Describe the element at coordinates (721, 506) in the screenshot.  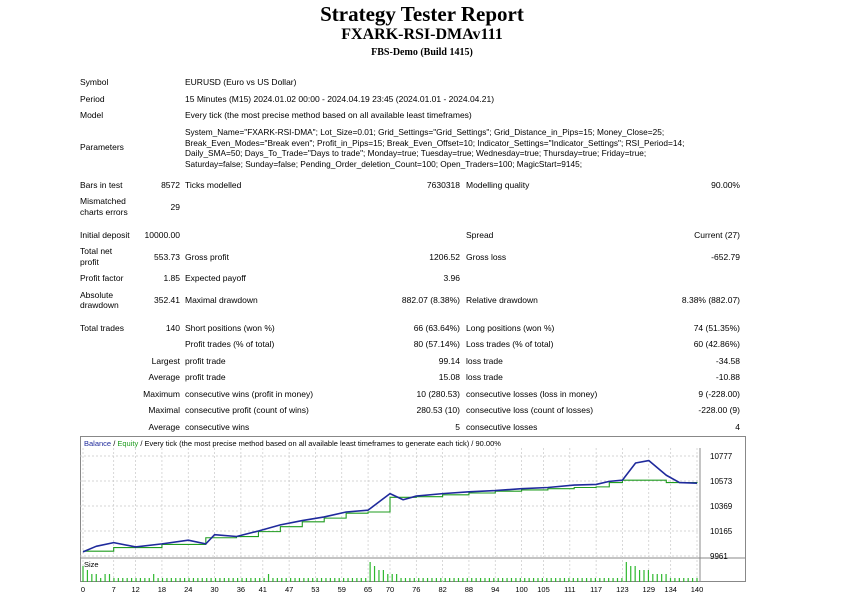
I see `y-tick-label: 10369` at that location.